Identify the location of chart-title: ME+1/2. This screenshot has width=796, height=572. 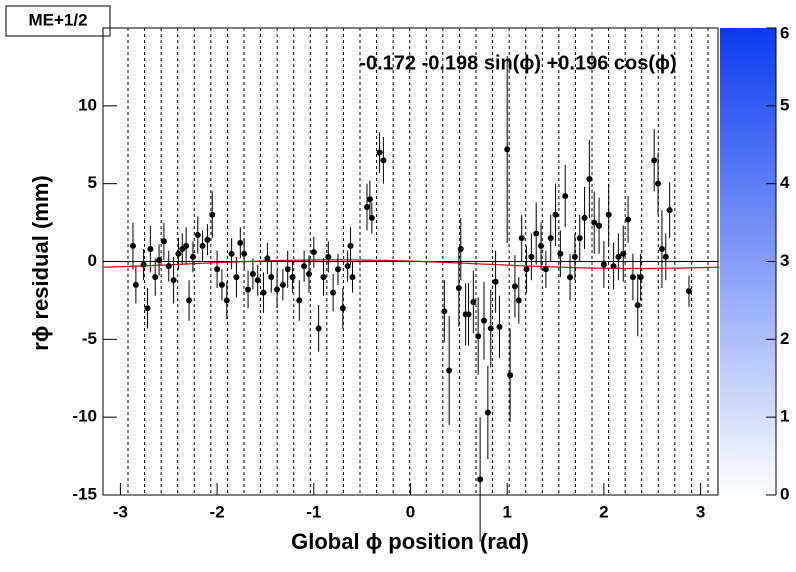
(57, 19).